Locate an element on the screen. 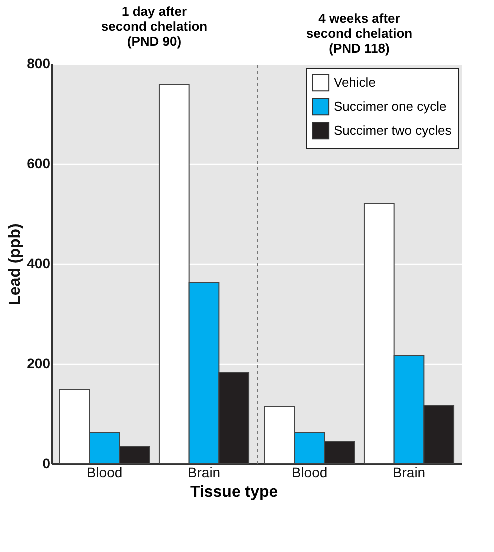  legend-label: Succimer one cycle is located at coordinates (390, 106).